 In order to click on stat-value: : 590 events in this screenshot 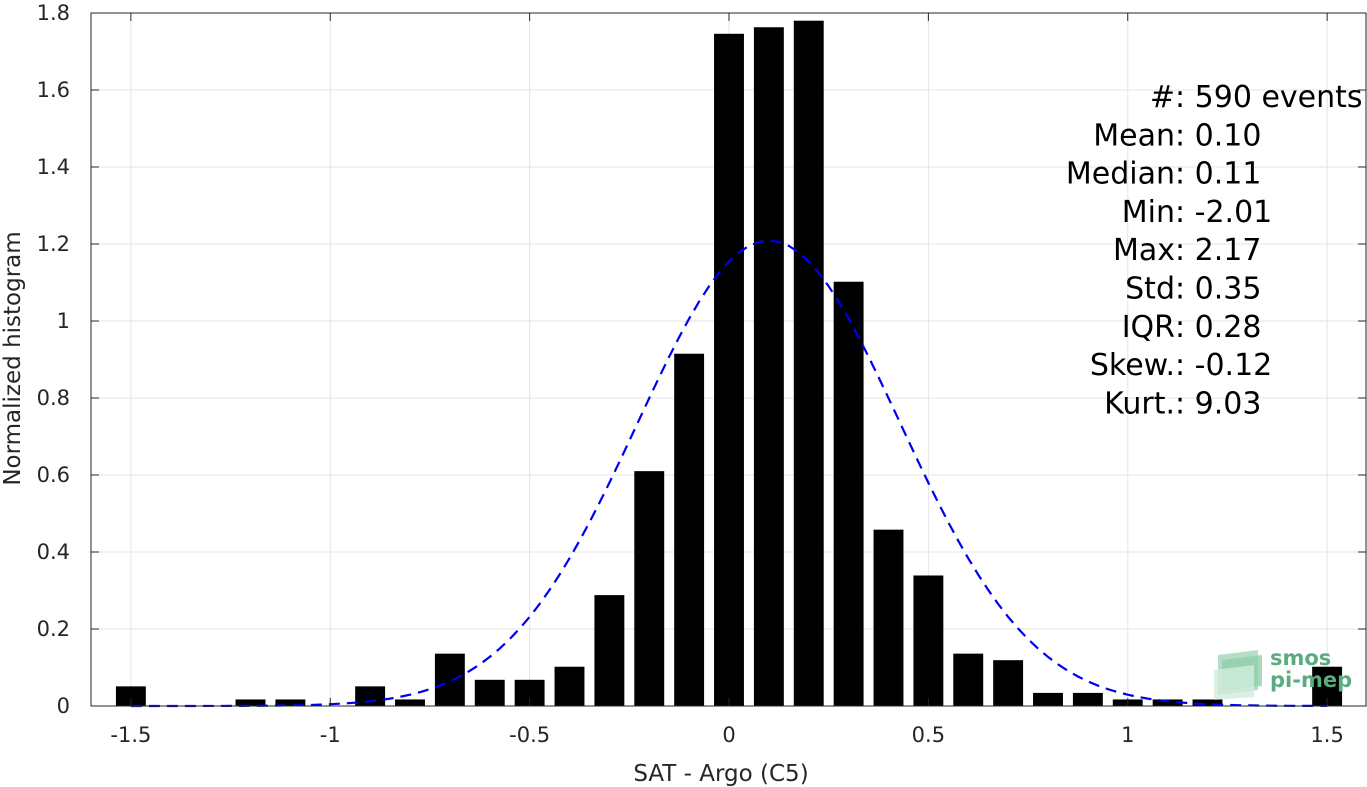, I will do `click(1269, 97)`.